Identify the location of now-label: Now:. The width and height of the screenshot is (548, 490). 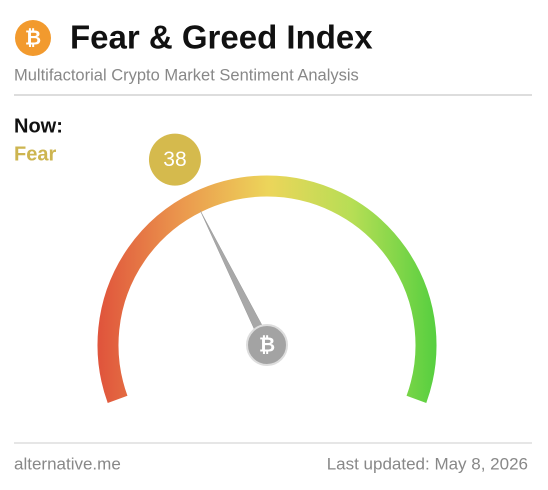
(38, 126).